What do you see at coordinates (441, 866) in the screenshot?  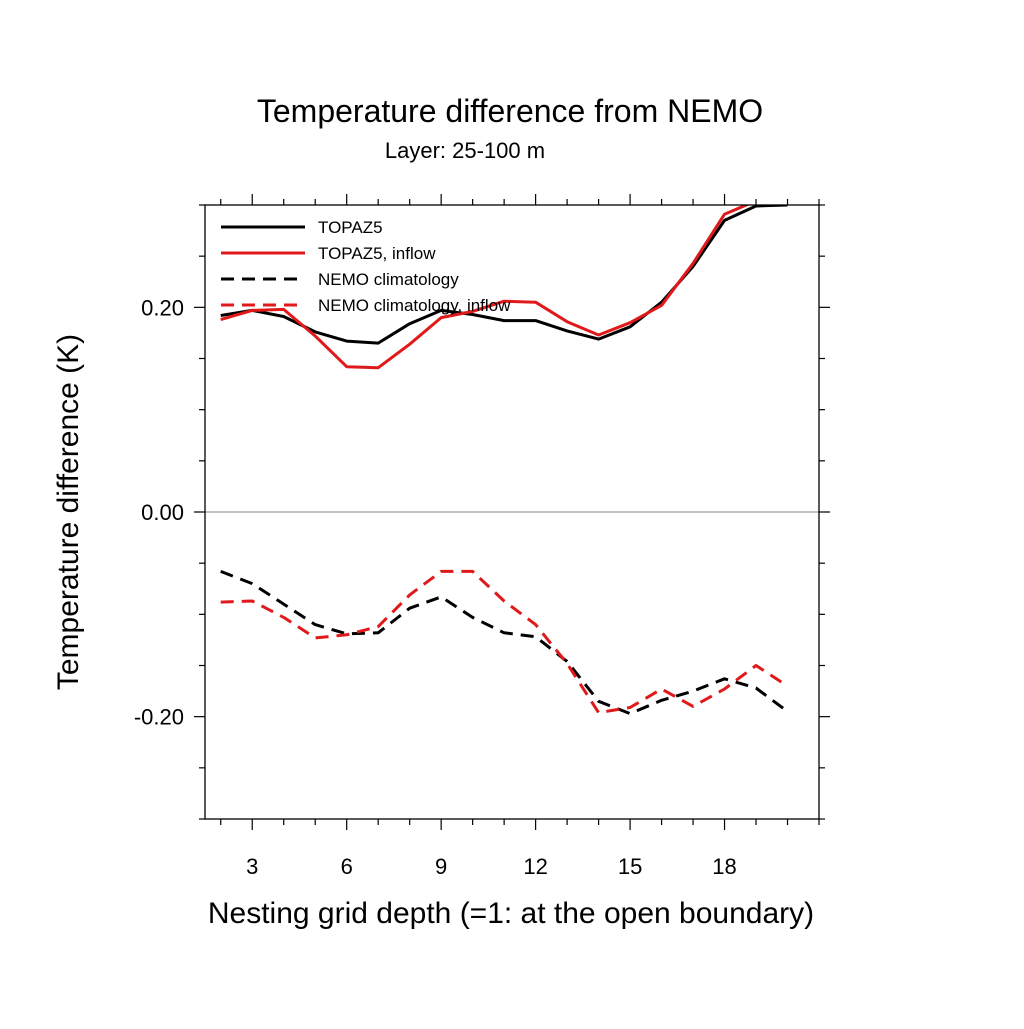 I see `x-tick-label: 9` at bounding box center [441, 866].